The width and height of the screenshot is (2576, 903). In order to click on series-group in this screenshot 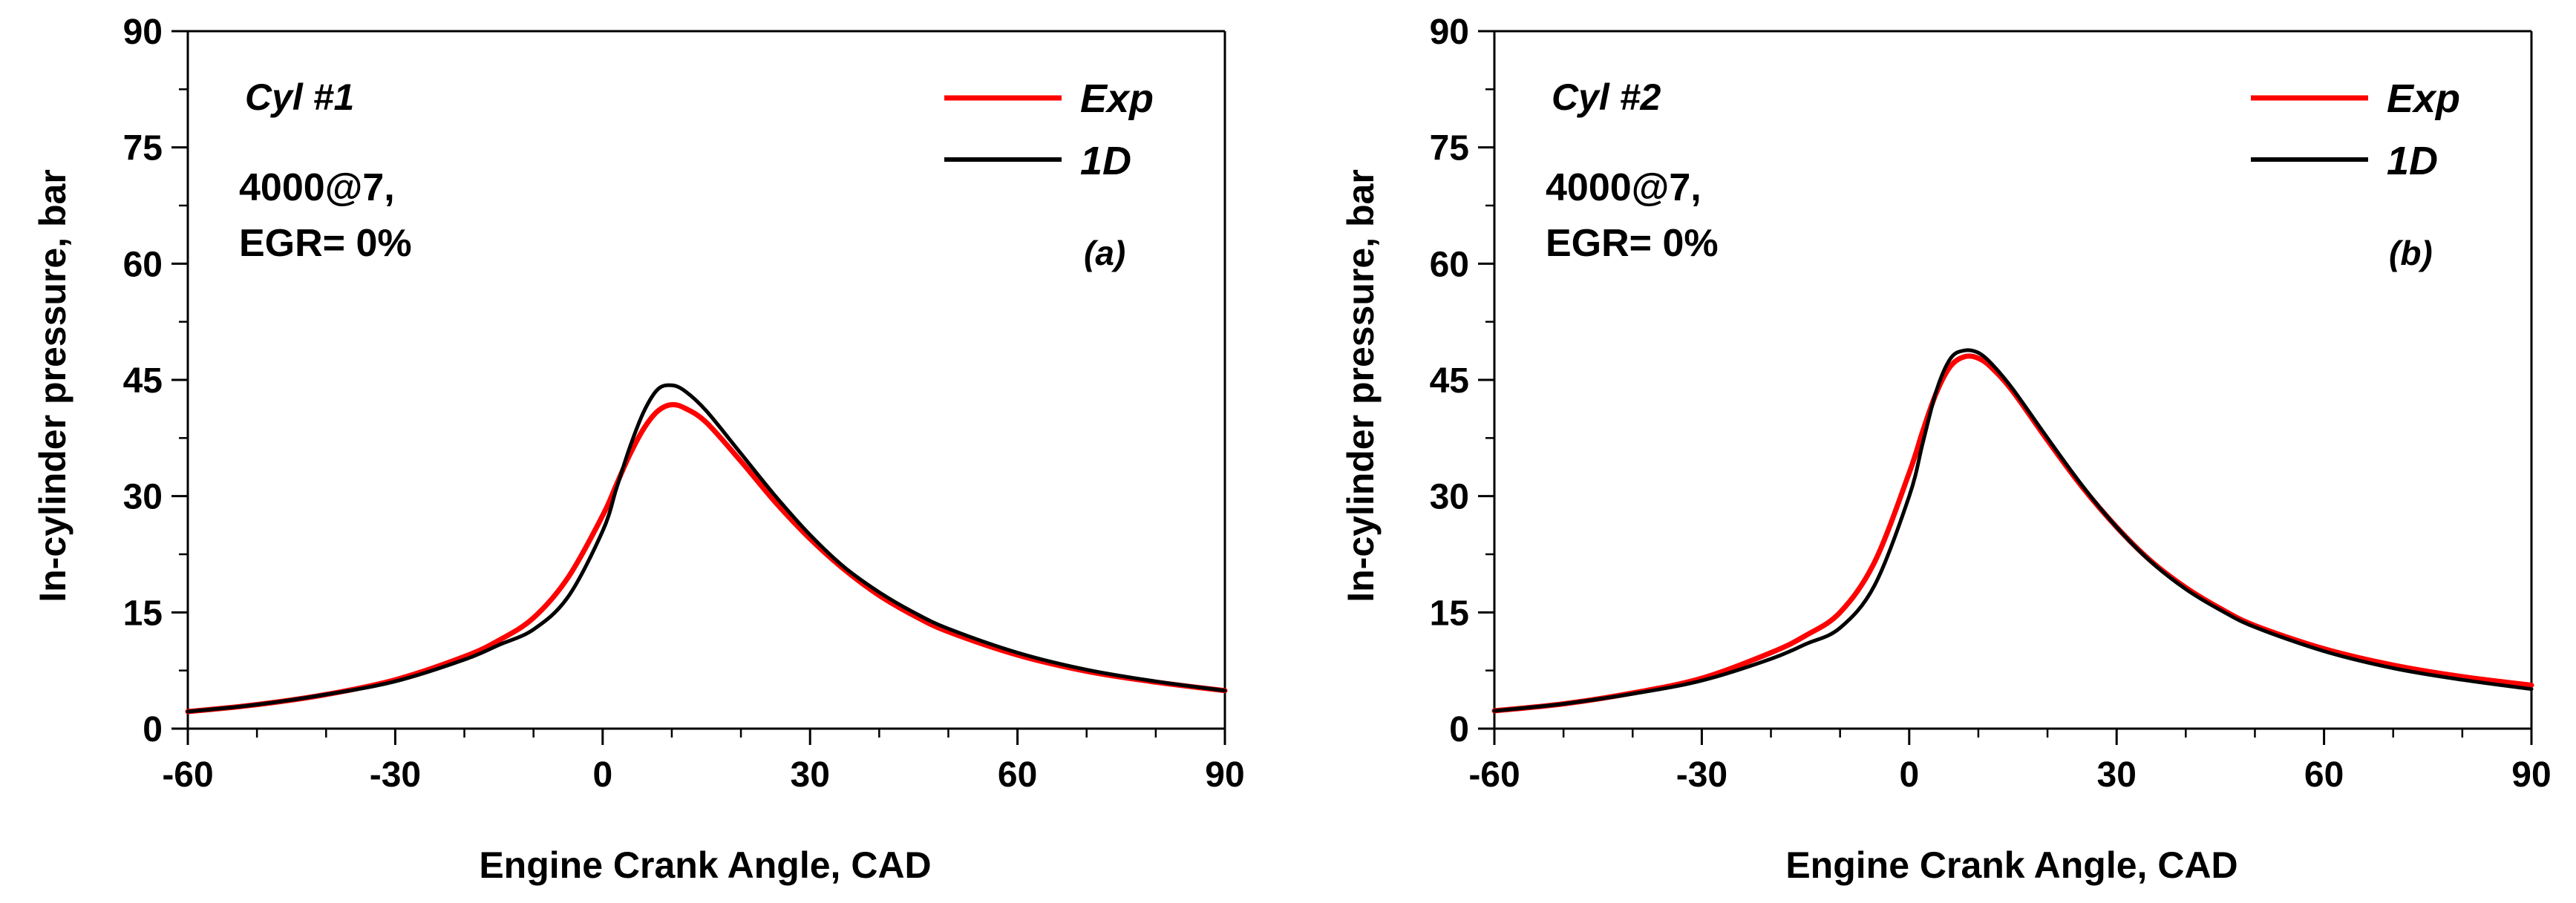, I will do `click(706, 549)`.